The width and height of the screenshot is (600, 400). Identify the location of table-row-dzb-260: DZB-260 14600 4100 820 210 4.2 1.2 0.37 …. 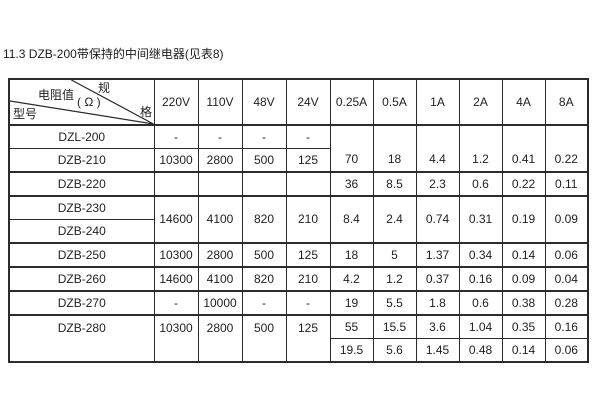
(298, 279).